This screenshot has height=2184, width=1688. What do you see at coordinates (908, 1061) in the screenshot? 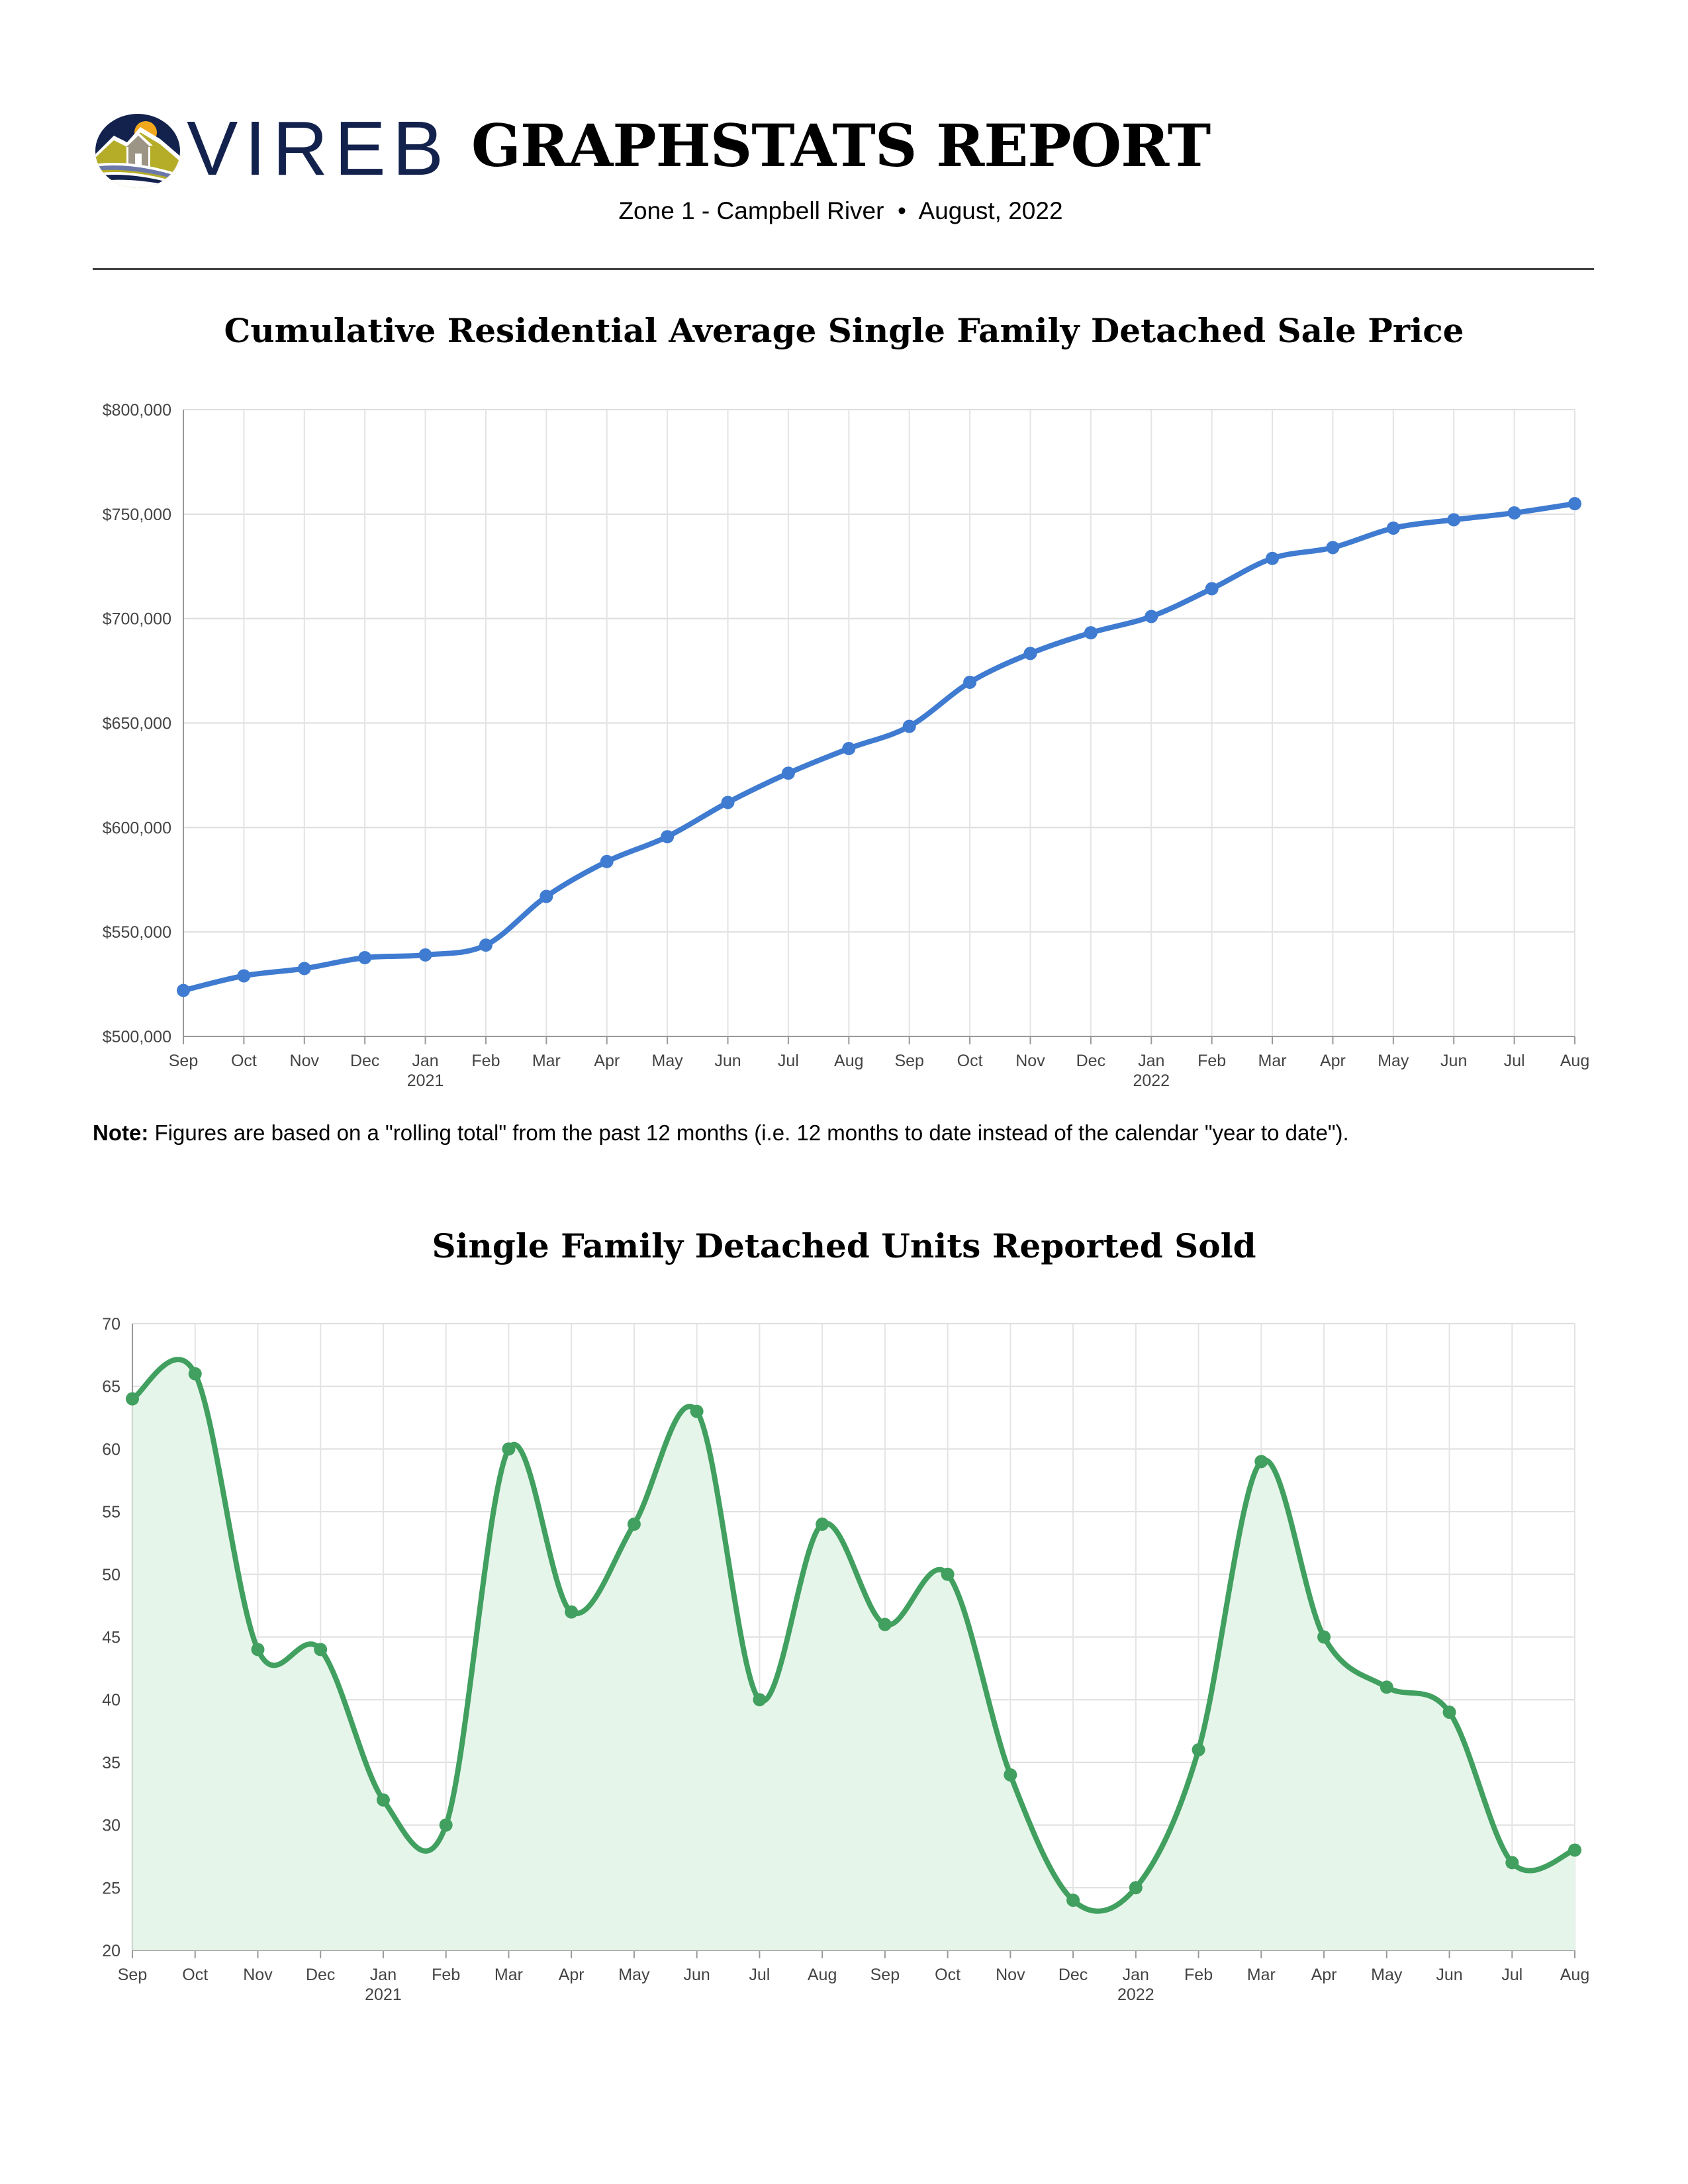
I see `x-tick-label: Sep` at bounding box center [908, 1061].